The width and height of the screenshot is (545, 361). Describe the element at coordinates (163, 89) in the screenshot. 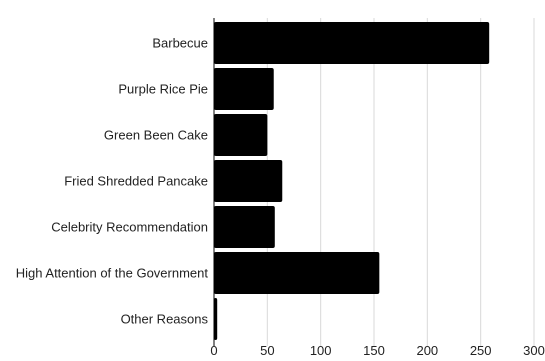

I see `category-label-purple-rice-pie: Purple Rice Pie` at that location.